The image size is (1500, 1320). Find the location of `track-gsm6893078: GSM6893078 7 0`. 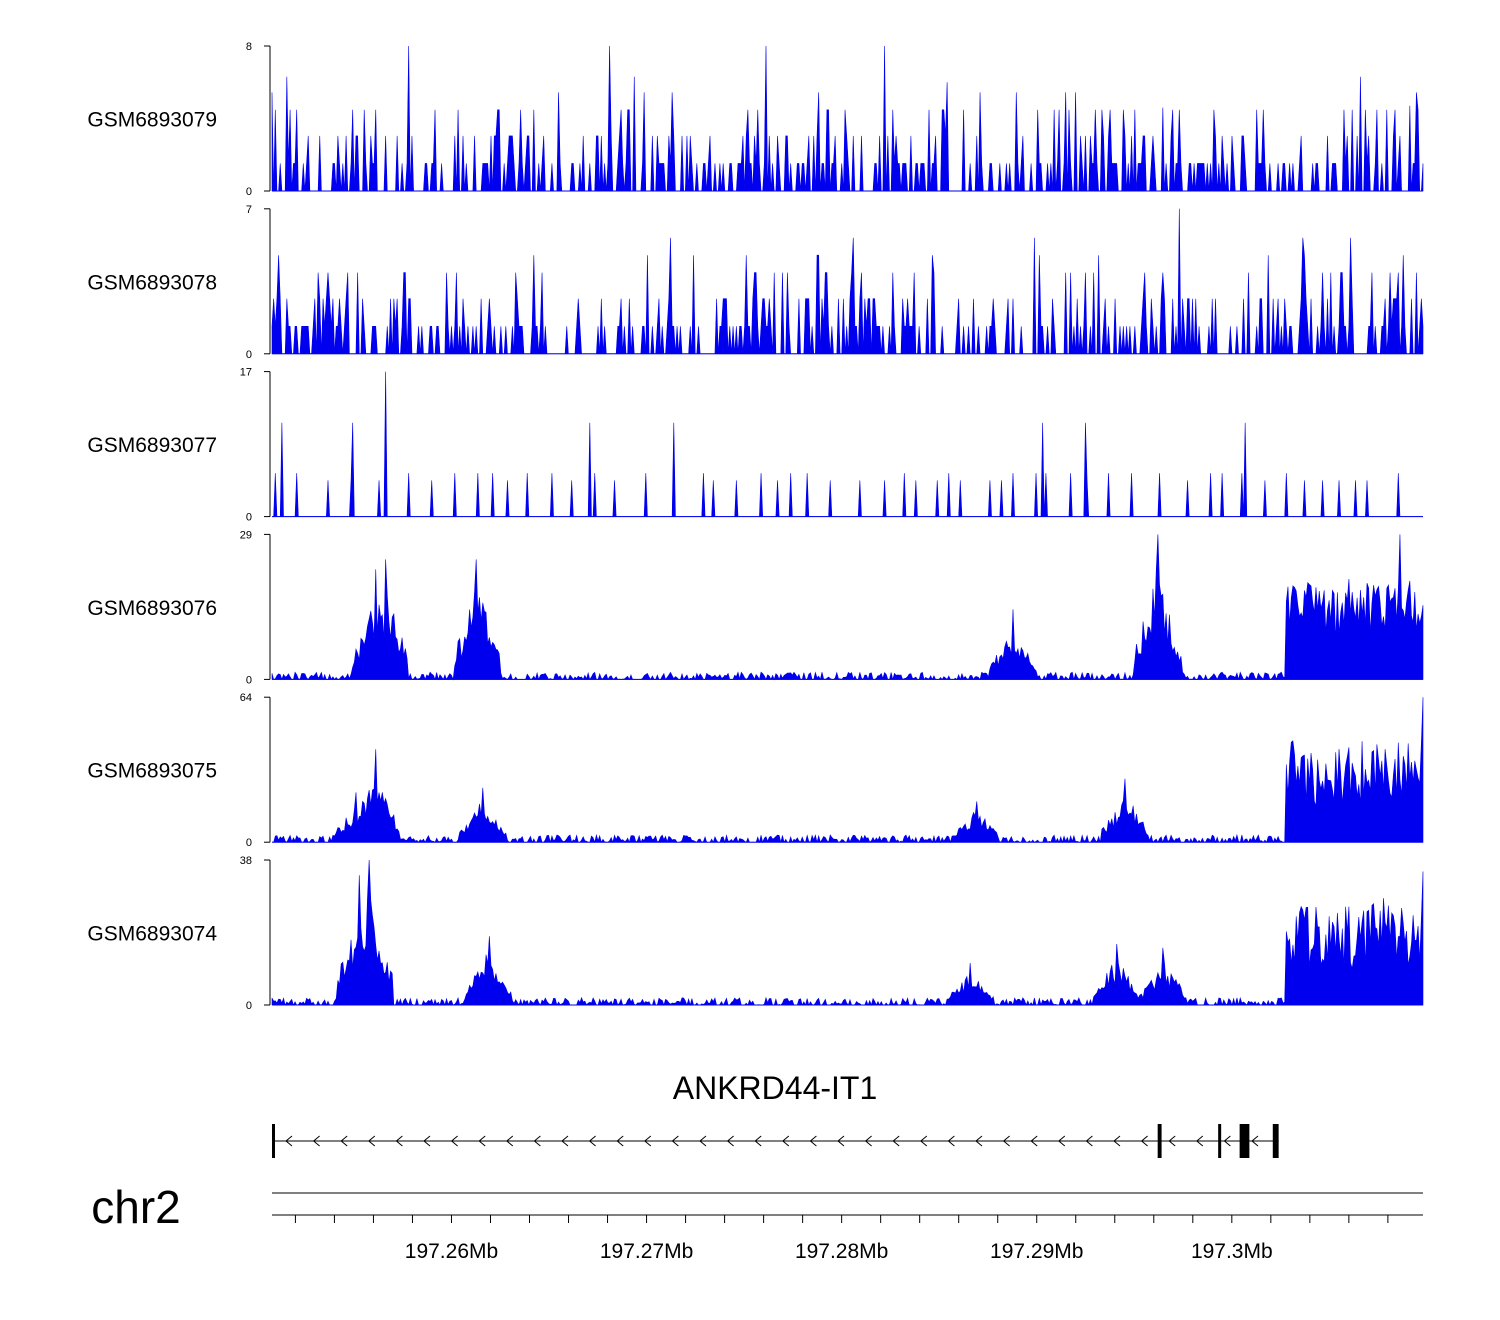

track-gsm6893078: GSM6893078 7 0 is located at coordinates (755, 282).